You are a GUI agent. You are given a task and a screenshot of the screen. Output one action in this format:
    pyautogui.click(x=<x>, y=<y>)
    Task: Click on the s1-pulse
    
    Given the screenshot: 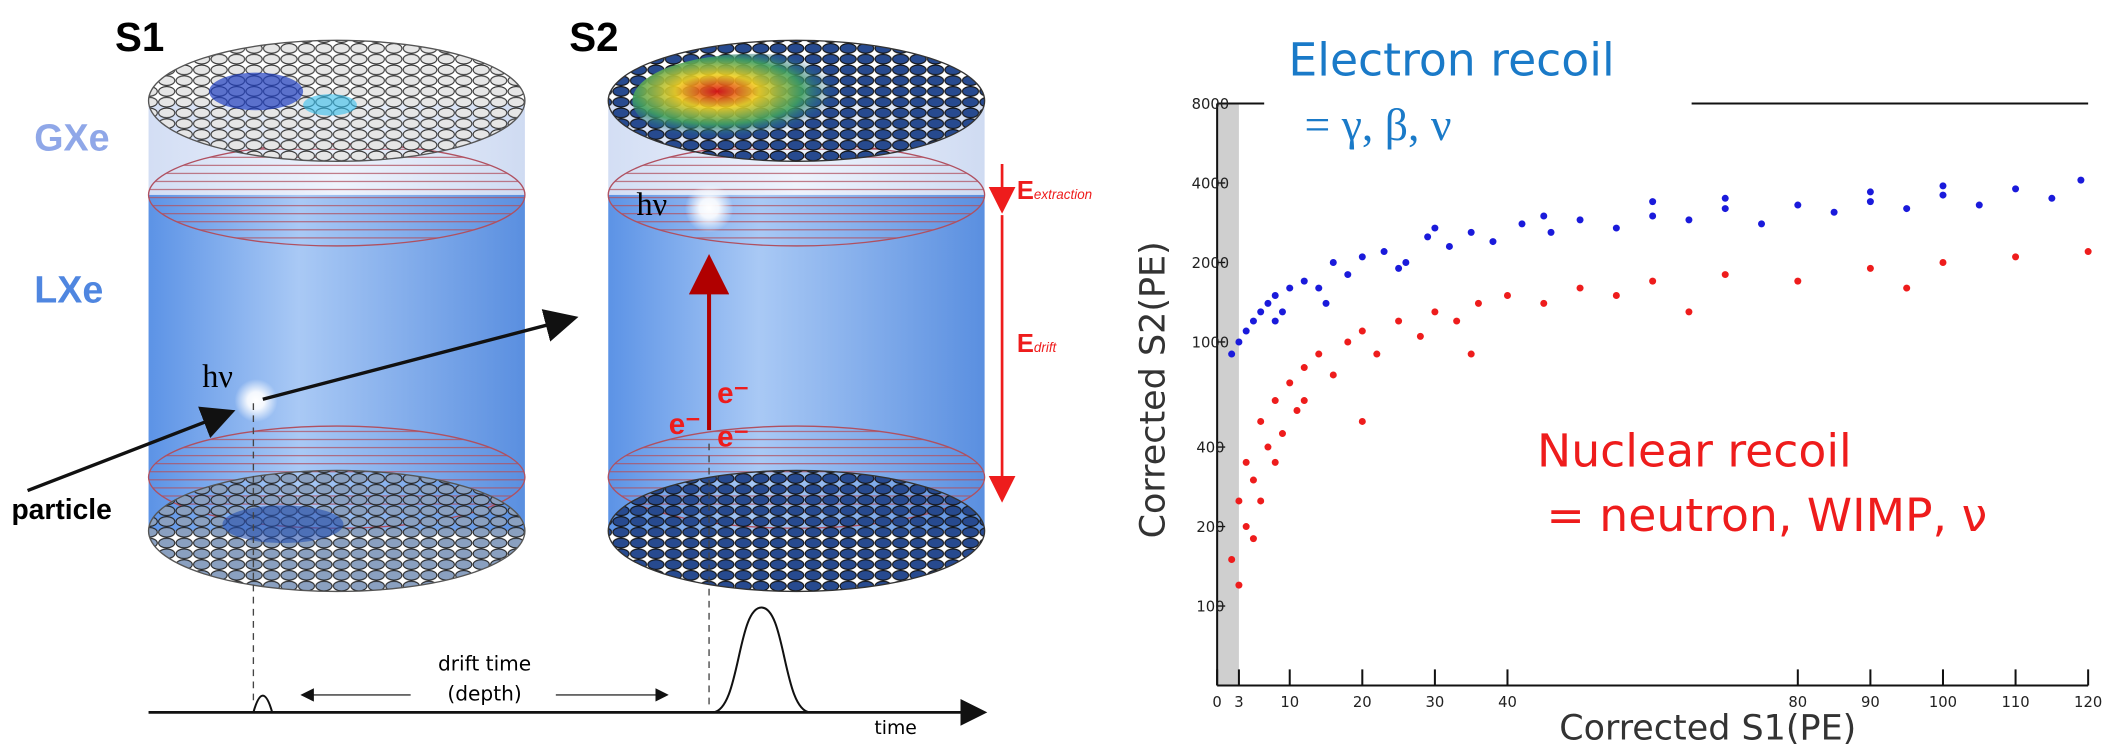 What is the action you would take?
    pyautogui.click(x=263, y=703)
    